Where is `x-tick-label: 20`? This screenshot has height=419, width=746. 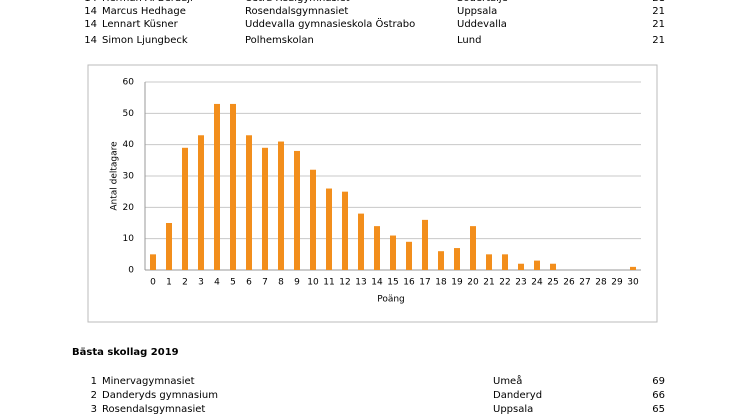
x-tick-label: 20 is located at coordinates (473, 283).